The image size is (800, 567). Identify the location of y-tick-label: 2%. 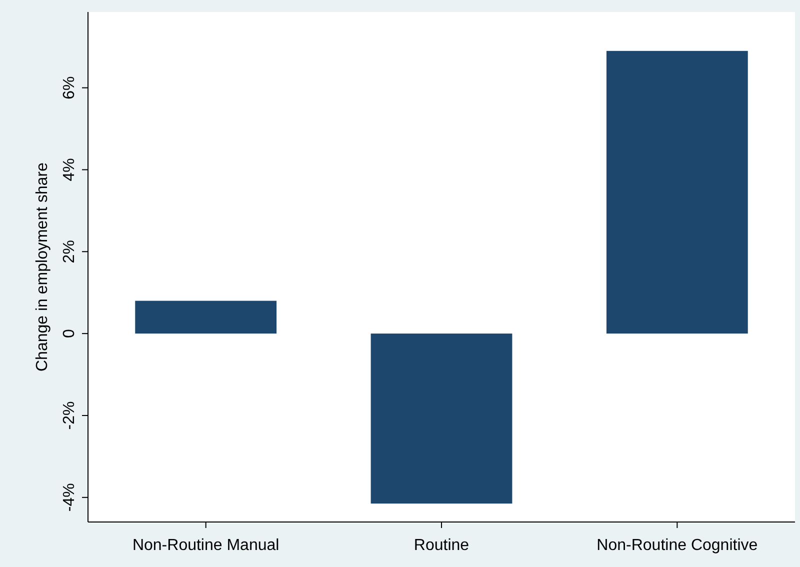
(69, 252).